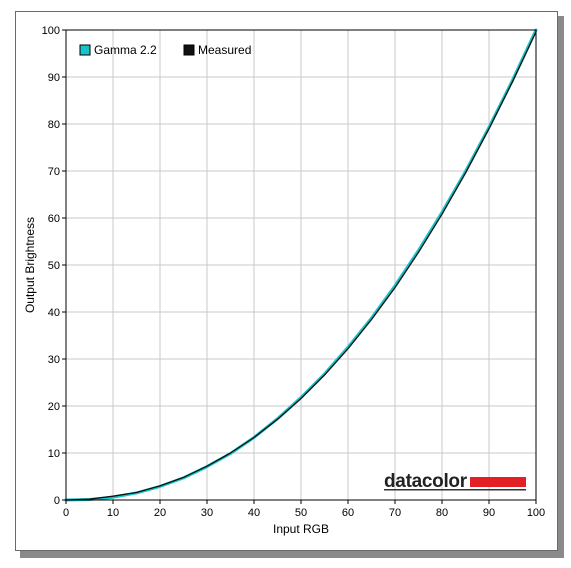 The image size is (571, 568). I want to click on y-tick-label: 30, so click(54, 360).